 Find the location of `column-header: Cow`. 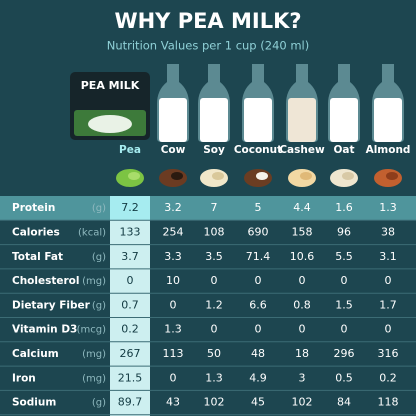

column-header: Cow is located at coordinates (173, 150).